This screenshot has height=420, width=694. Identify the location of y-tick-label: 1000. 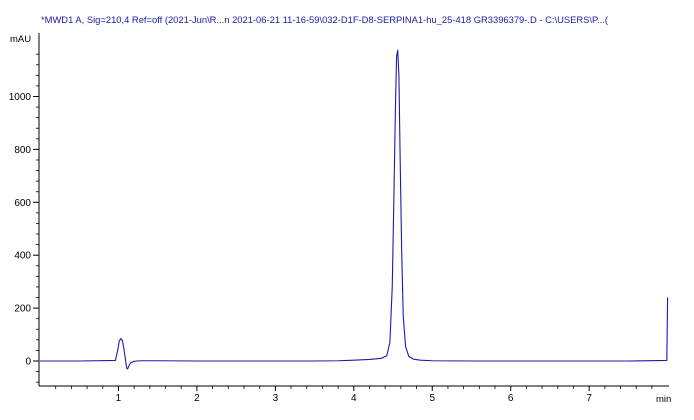
(20, 97).